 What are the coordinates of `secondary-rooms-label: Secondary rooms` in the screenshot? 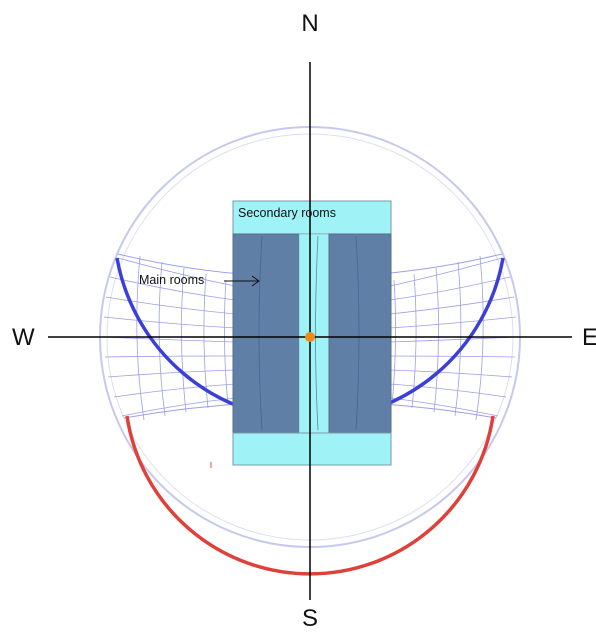 It's located at (287, 213).